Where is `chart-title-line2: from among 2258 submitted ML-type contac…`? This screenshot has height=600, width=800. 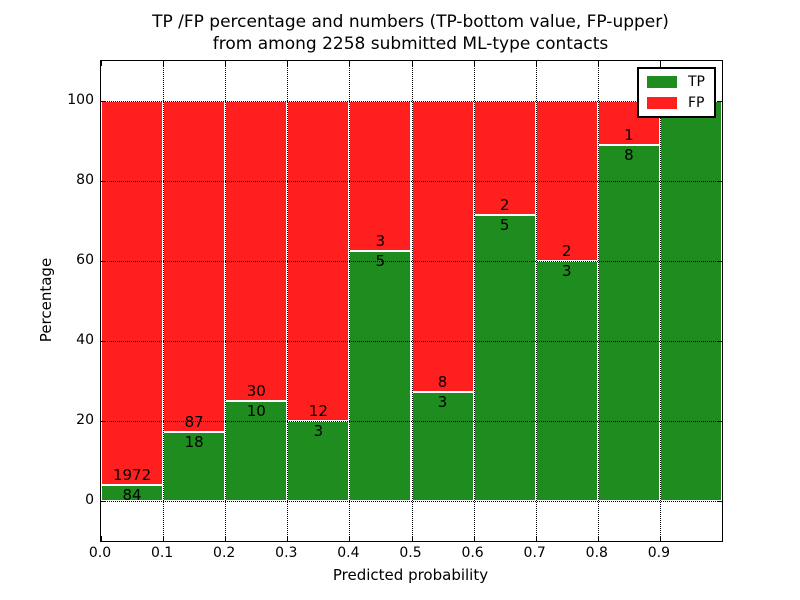 chart-title-line2: from among 2258 submitted ML-type contac… is located at coordinates (410, 44).